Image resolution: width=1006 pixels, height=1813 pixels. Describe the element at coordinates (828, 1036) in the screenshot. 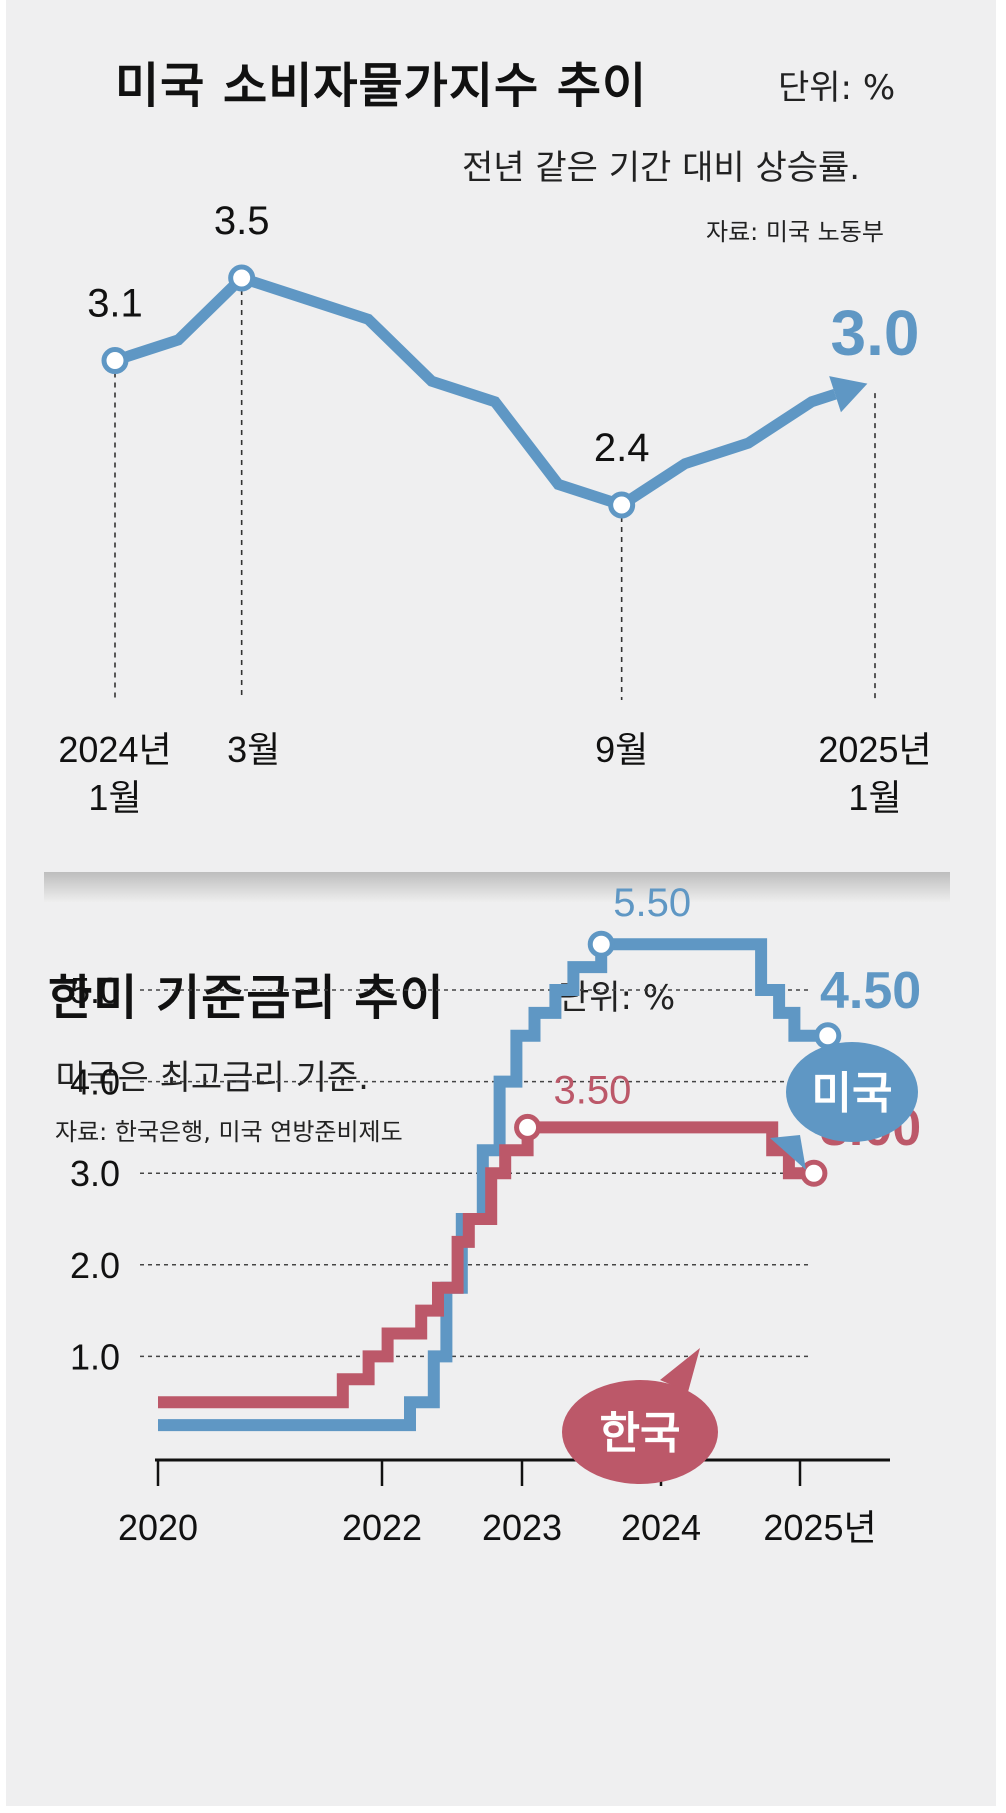

I see `rate-point-marker-us-end` at that location.